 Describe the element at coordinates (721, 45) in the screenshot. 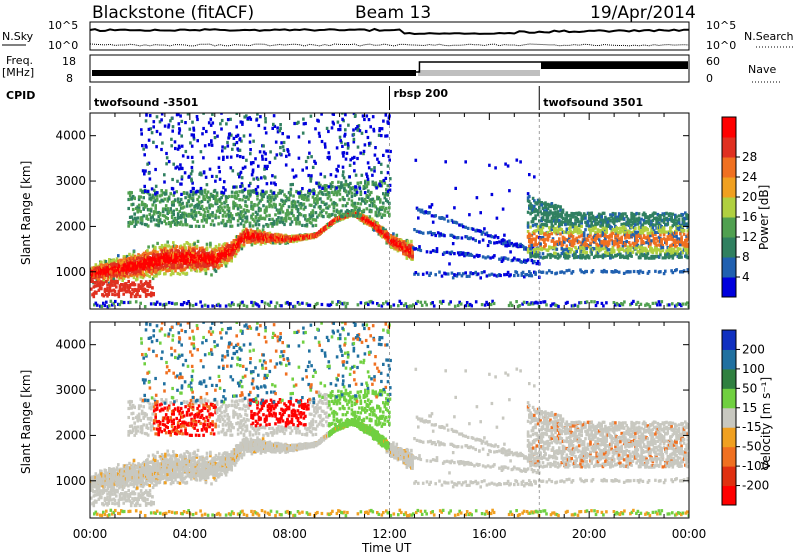

I see `noise-tick-right-bottom: 10^0` at that location.